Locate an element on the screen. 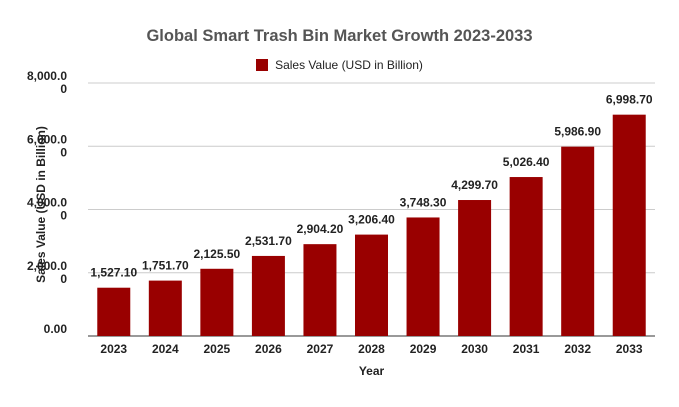 The width and height of the screenshot is (679, 407). x-tick-label: 2029 is located at coordinates (423, 349).